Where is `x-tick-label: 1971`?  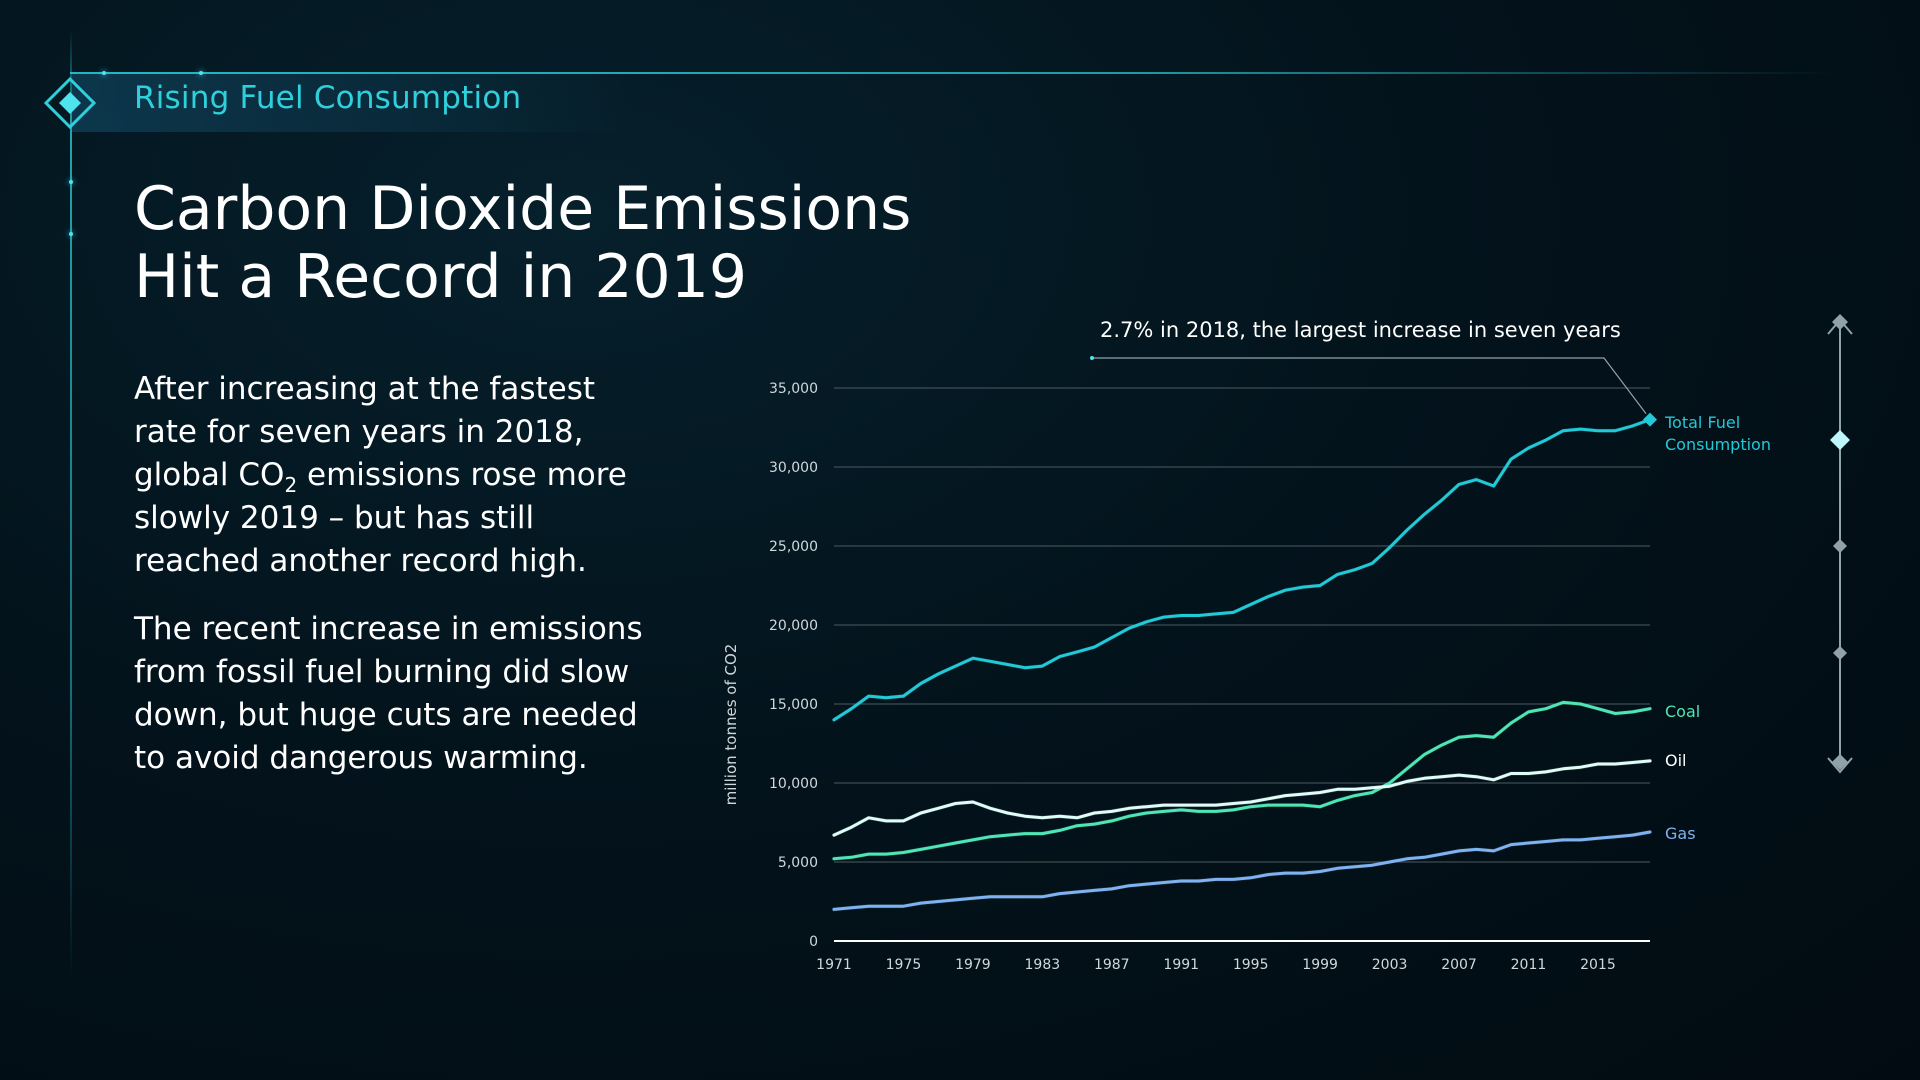
x-tick-label: 1971 is located at coordinates (834, 965).